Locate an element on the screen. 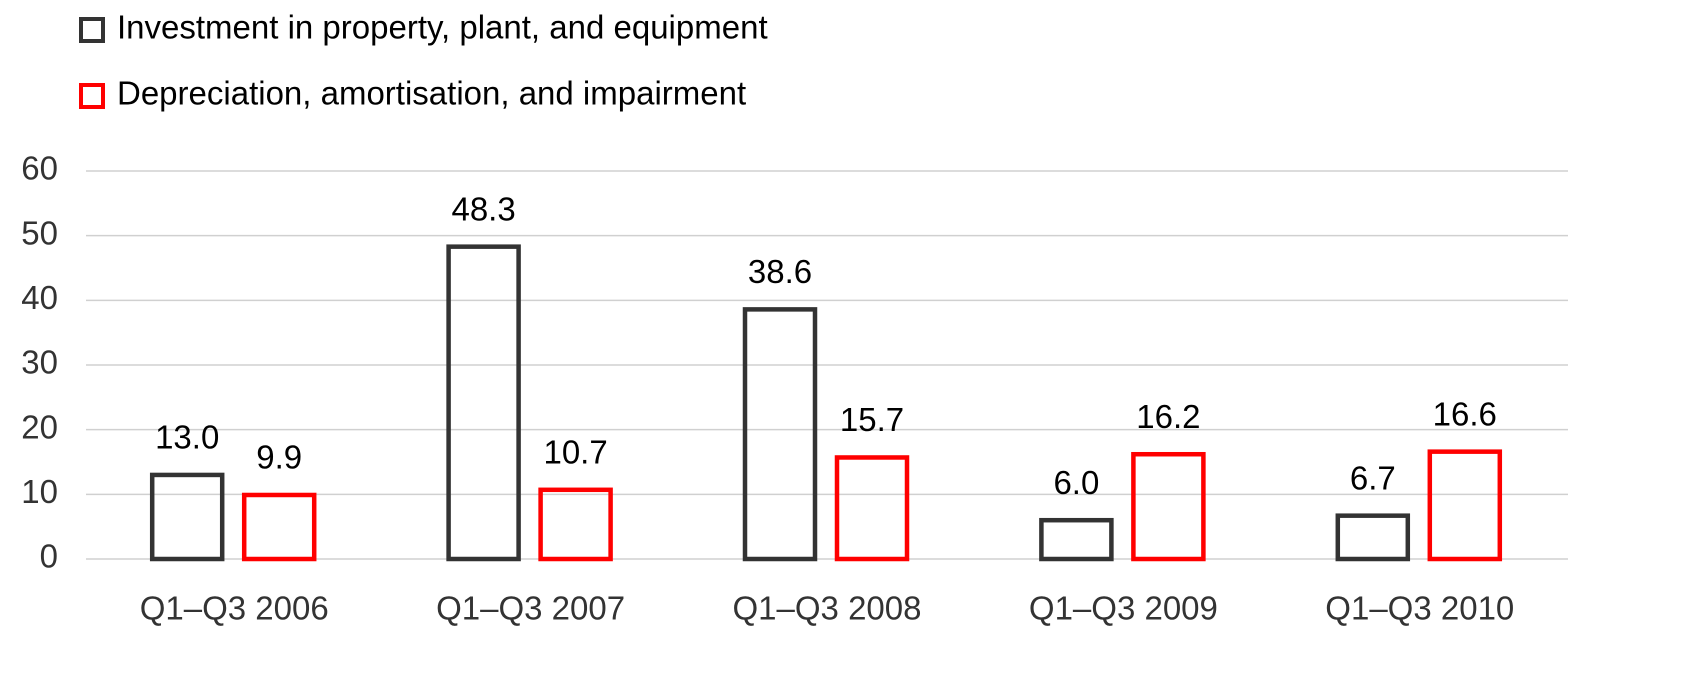 Image resolution: width=1708 pixels, height=682 pixels. y-tick-label: 10 is located at coordinates (39, 491).